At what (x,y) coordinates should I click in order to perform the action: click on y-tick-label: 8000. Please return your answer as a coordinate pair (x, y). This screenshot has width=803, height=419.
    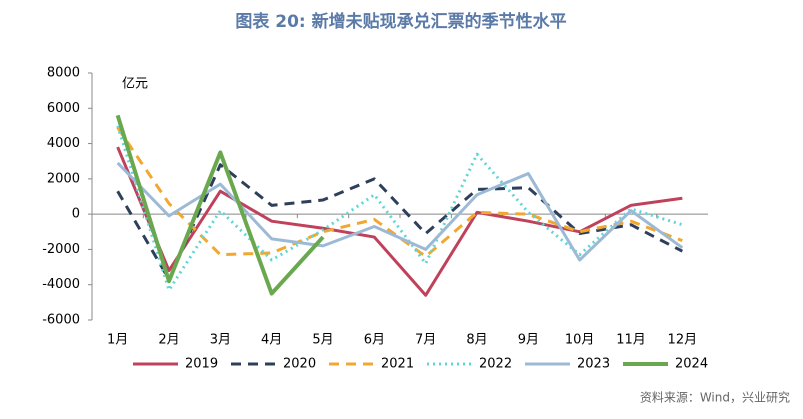
    Looking at the image, I should click on (63, 73).